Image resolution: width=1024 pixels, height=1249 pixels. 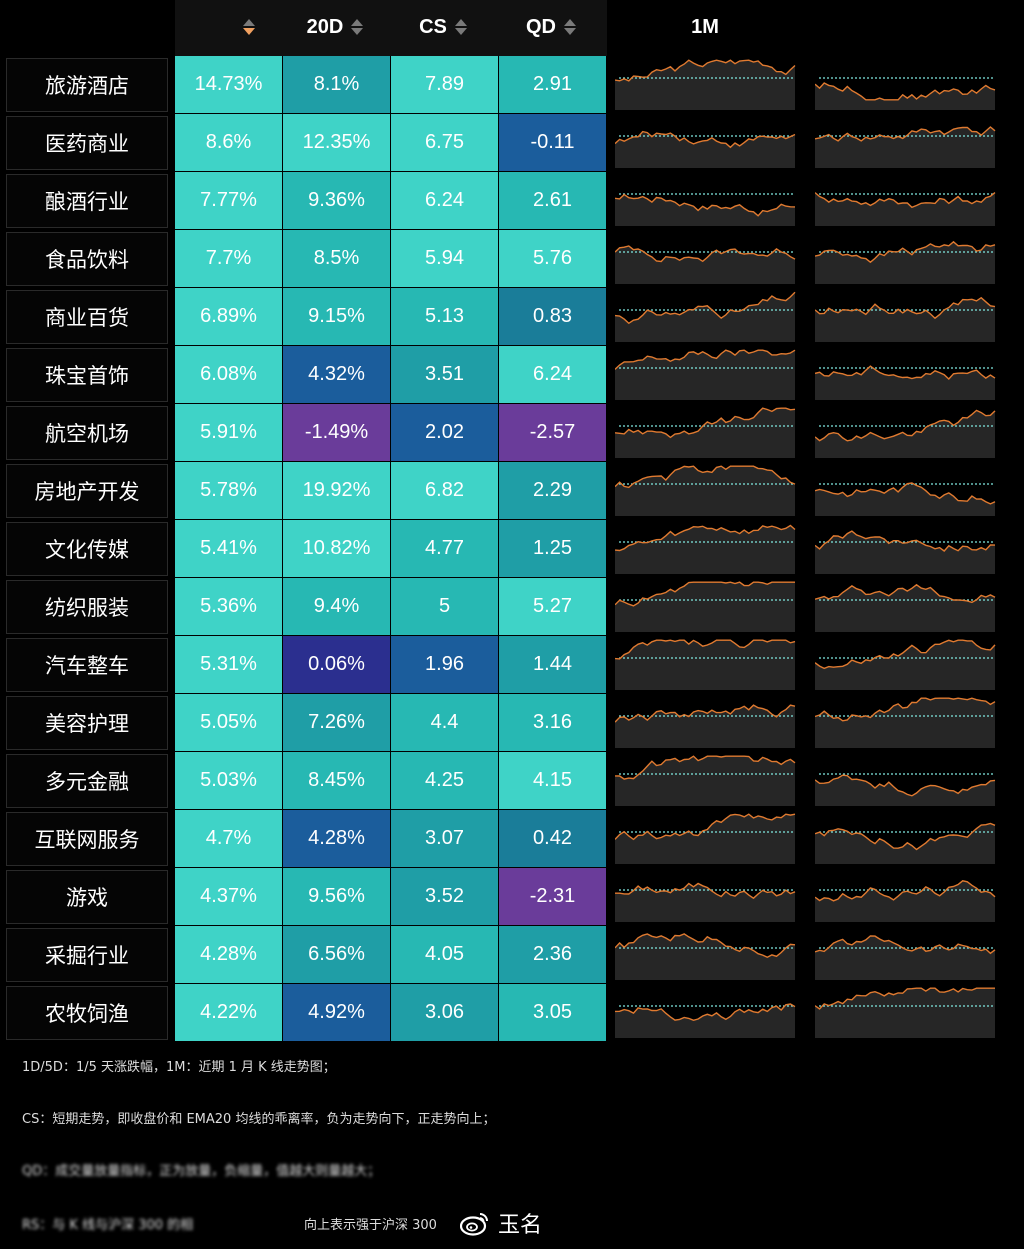 I want to click on cell-d1: 5.05%, so click(x=228, y=722).